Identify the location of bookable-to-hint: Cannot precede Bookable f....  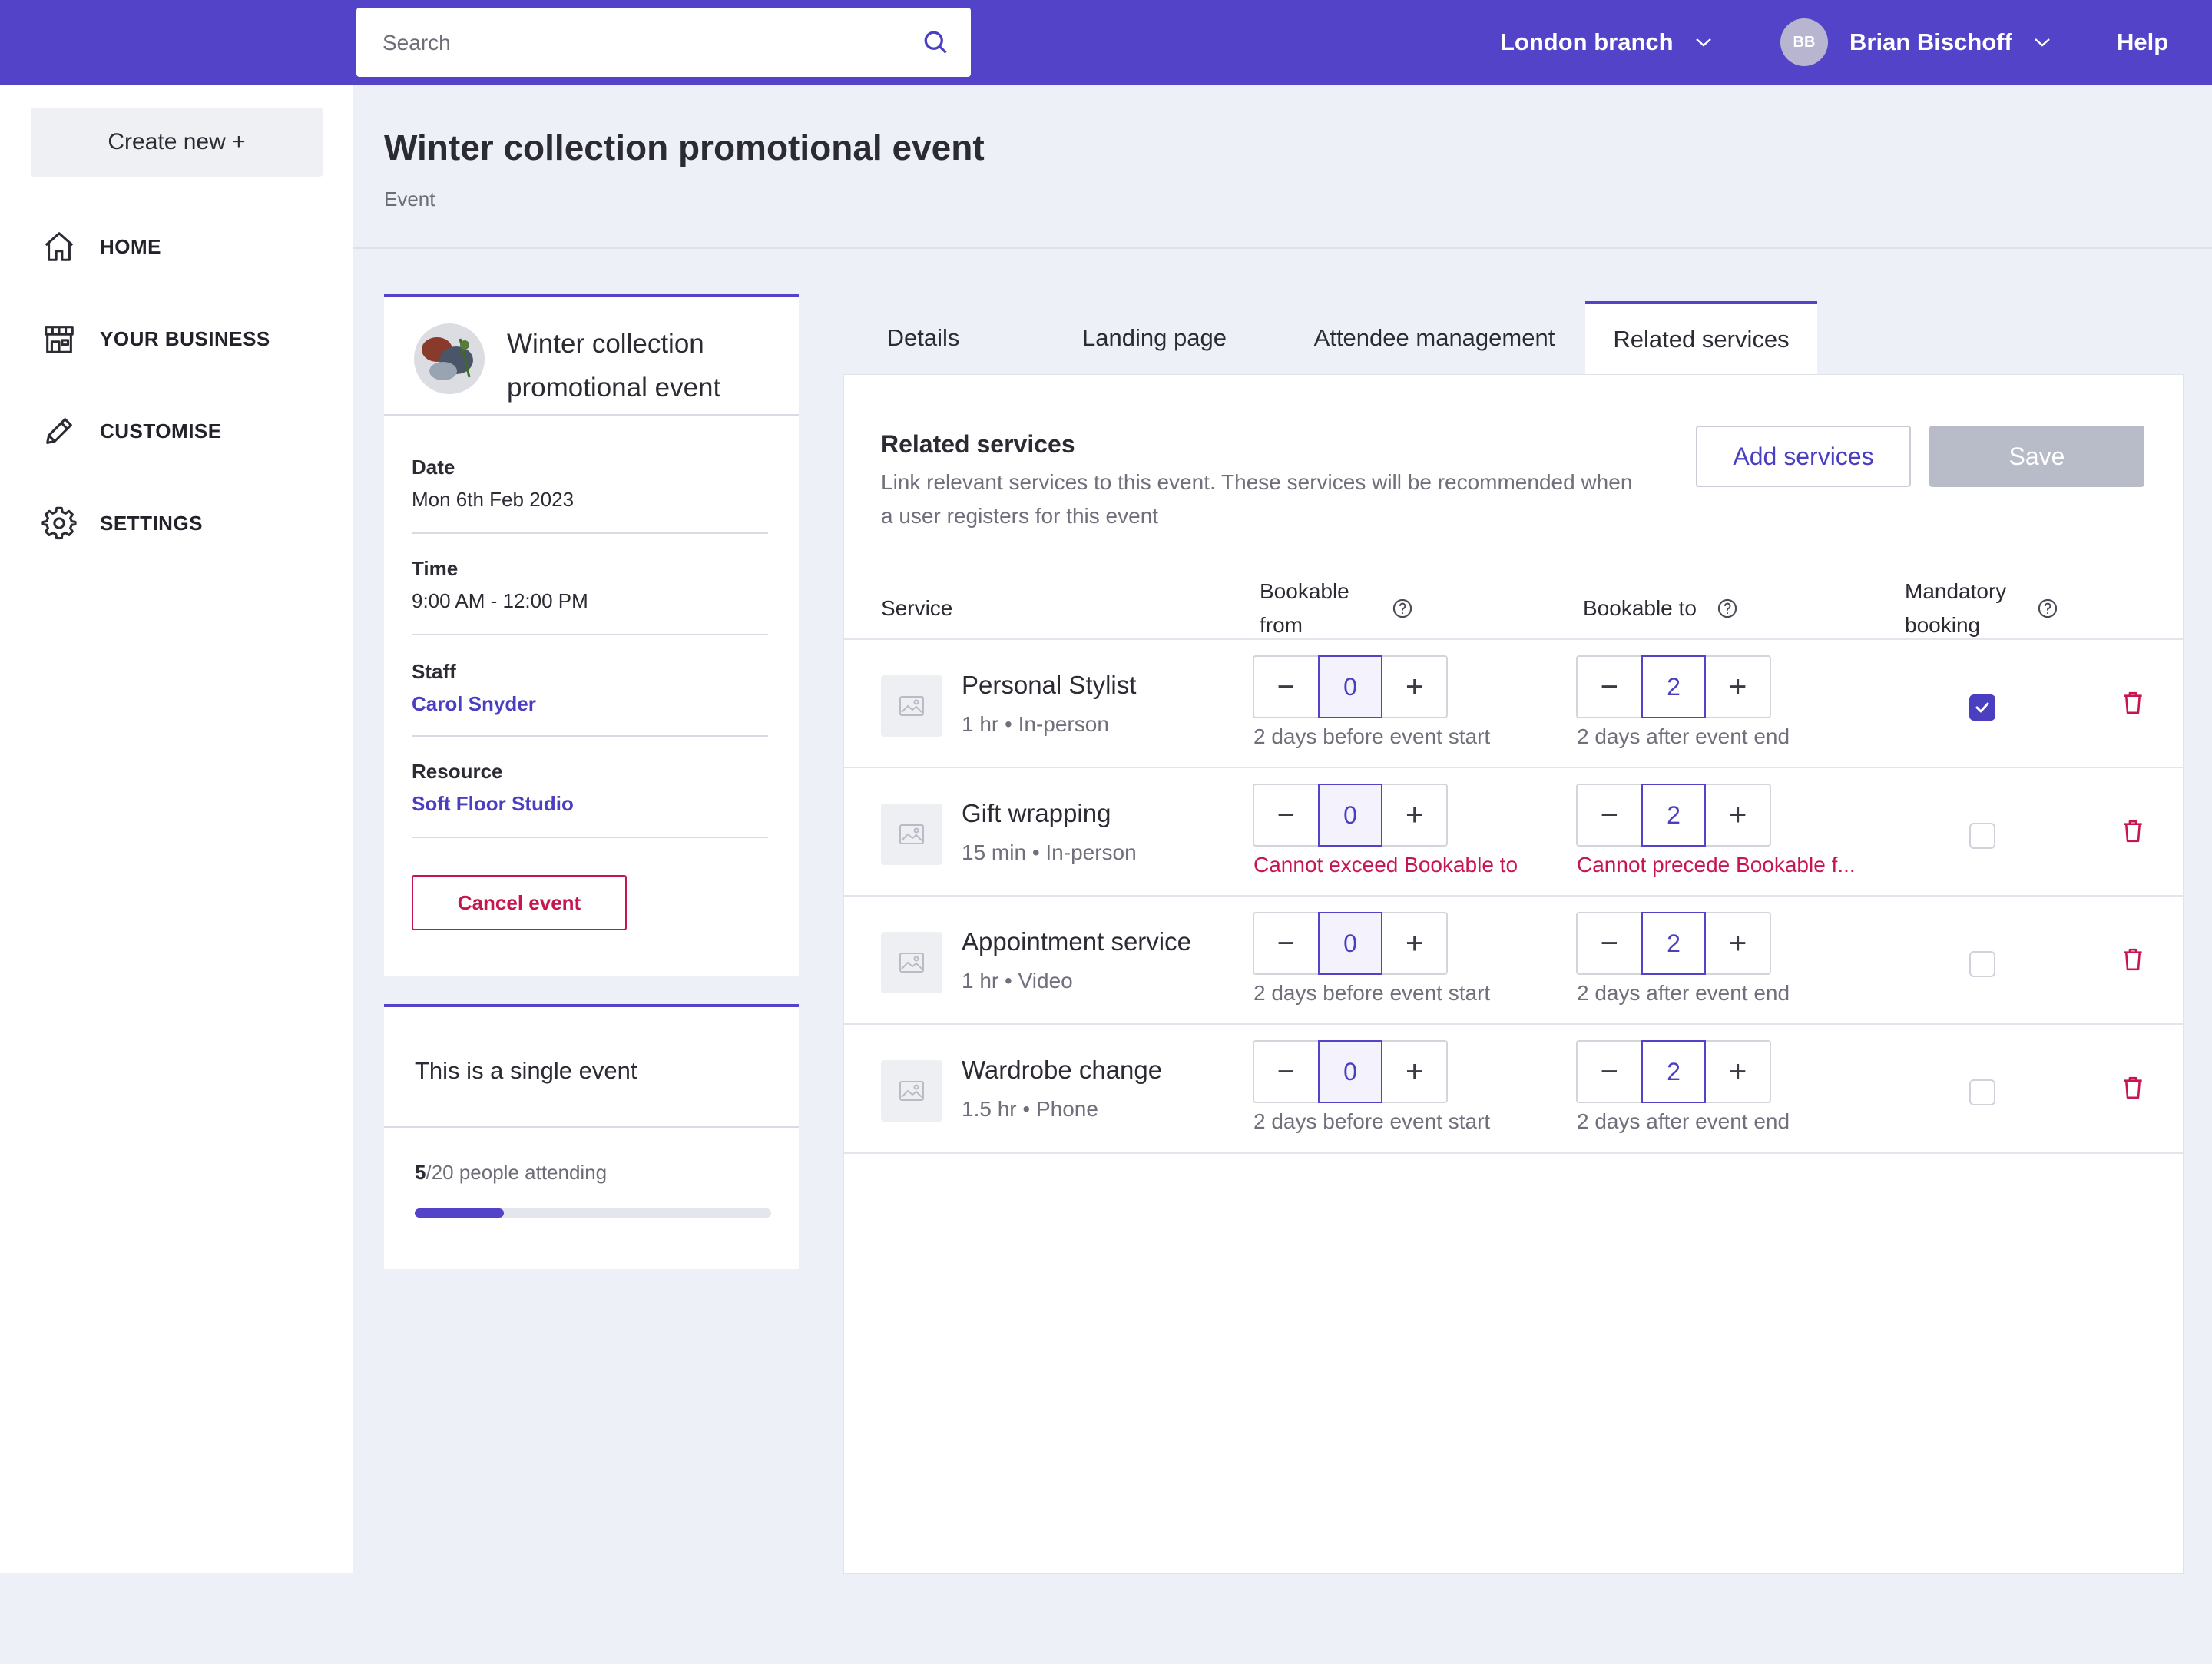
(1717, 865).